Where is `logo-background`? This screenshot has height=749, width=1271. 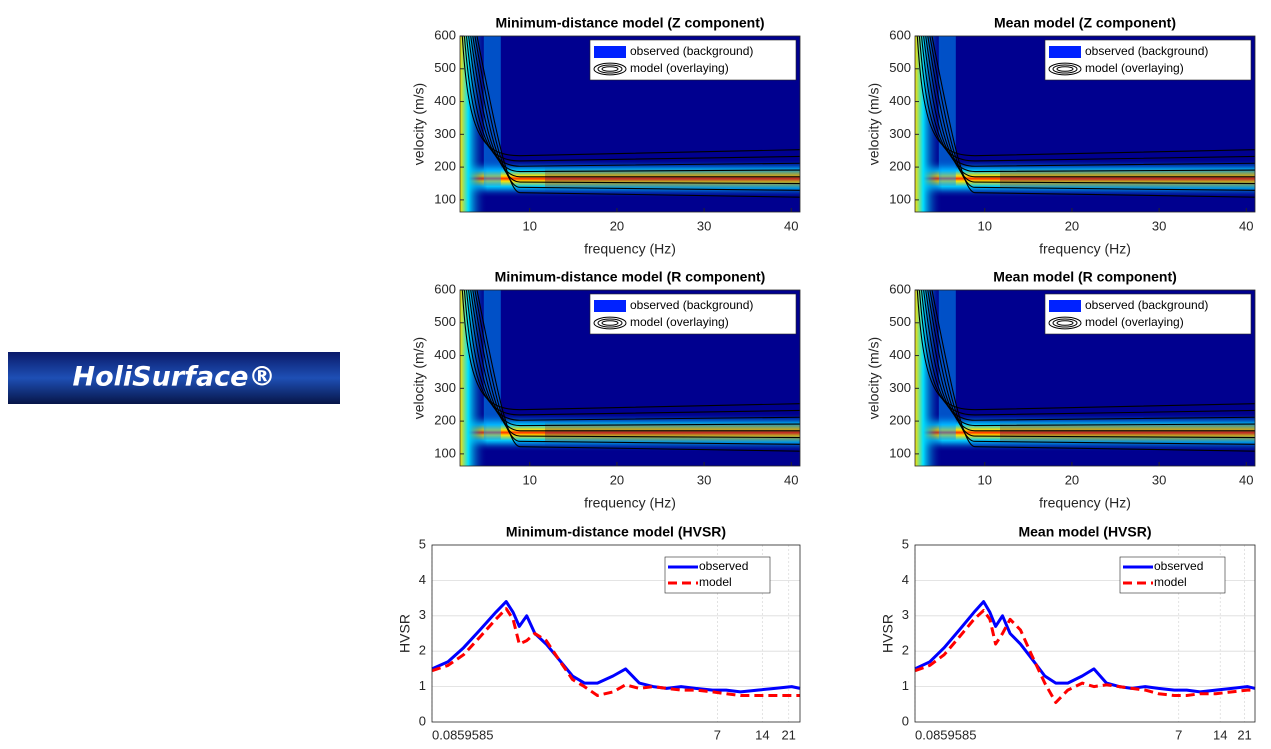
logo-background is located at coordinates (174, 378).